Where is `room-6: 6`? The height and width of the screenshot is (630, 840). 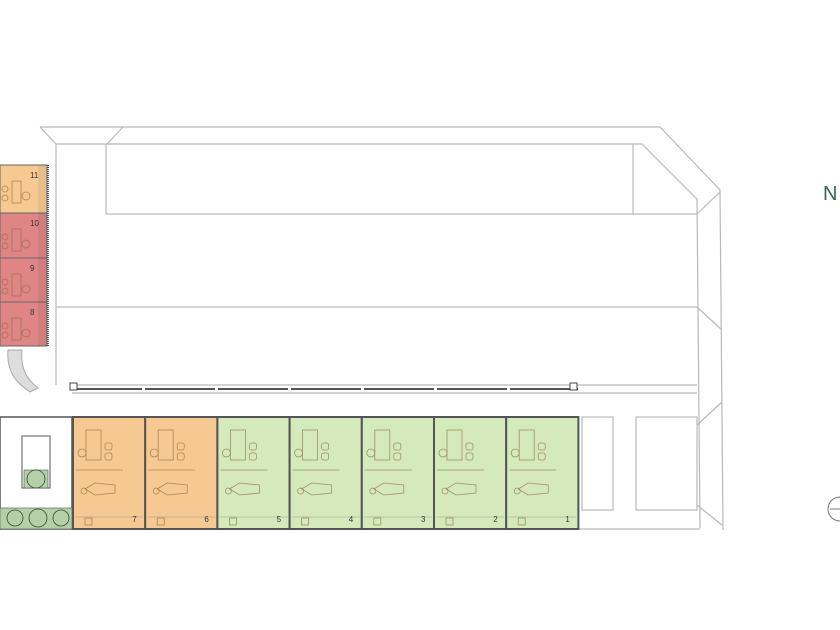
room-6: 6 is located at coordinates (181, 473).